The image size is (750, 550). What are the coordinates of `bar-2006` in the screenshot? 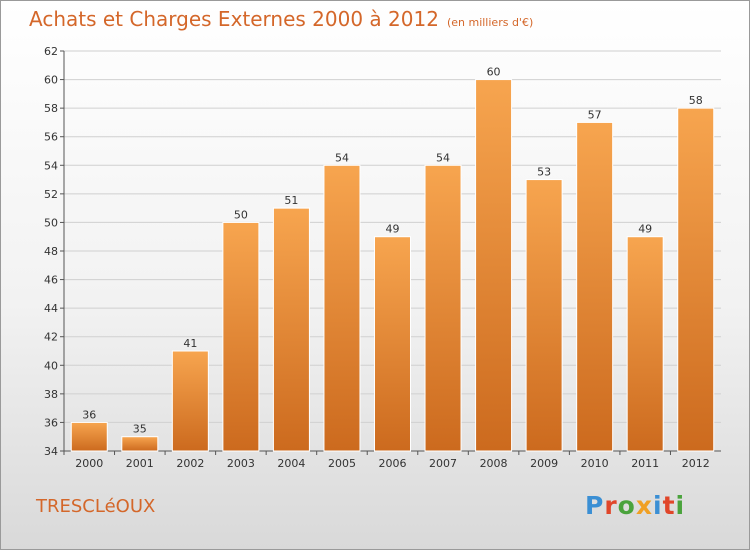 It's located at (392, 344).